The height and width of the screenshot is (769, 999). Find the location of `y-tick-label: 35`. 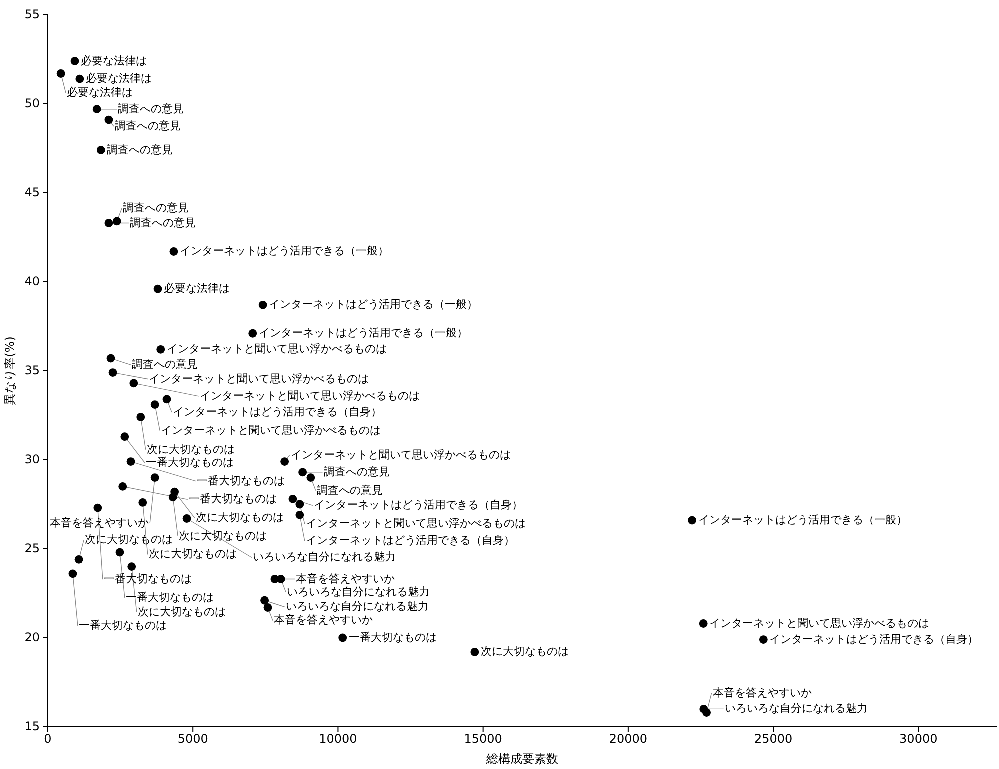

y-tick-label: 35 is located at coordinates (32, 370).